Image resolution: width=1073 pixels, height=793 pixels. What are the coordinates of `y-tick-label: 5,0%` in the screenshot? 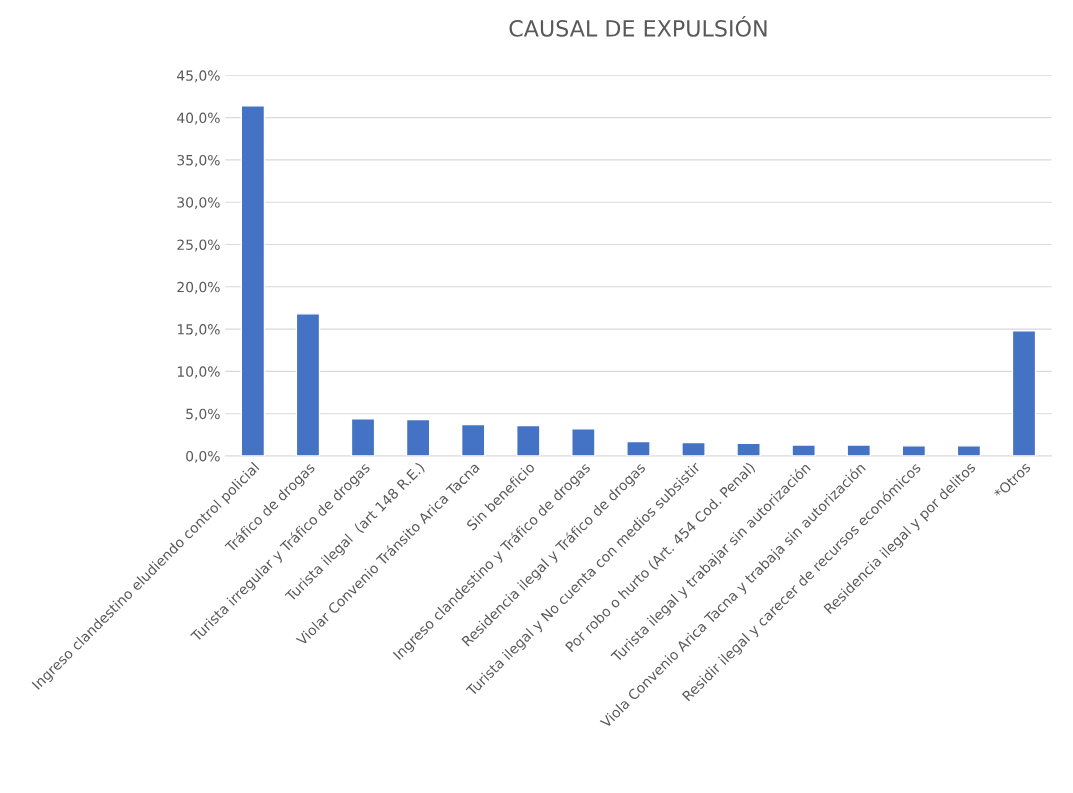 It's located at (203, 414).